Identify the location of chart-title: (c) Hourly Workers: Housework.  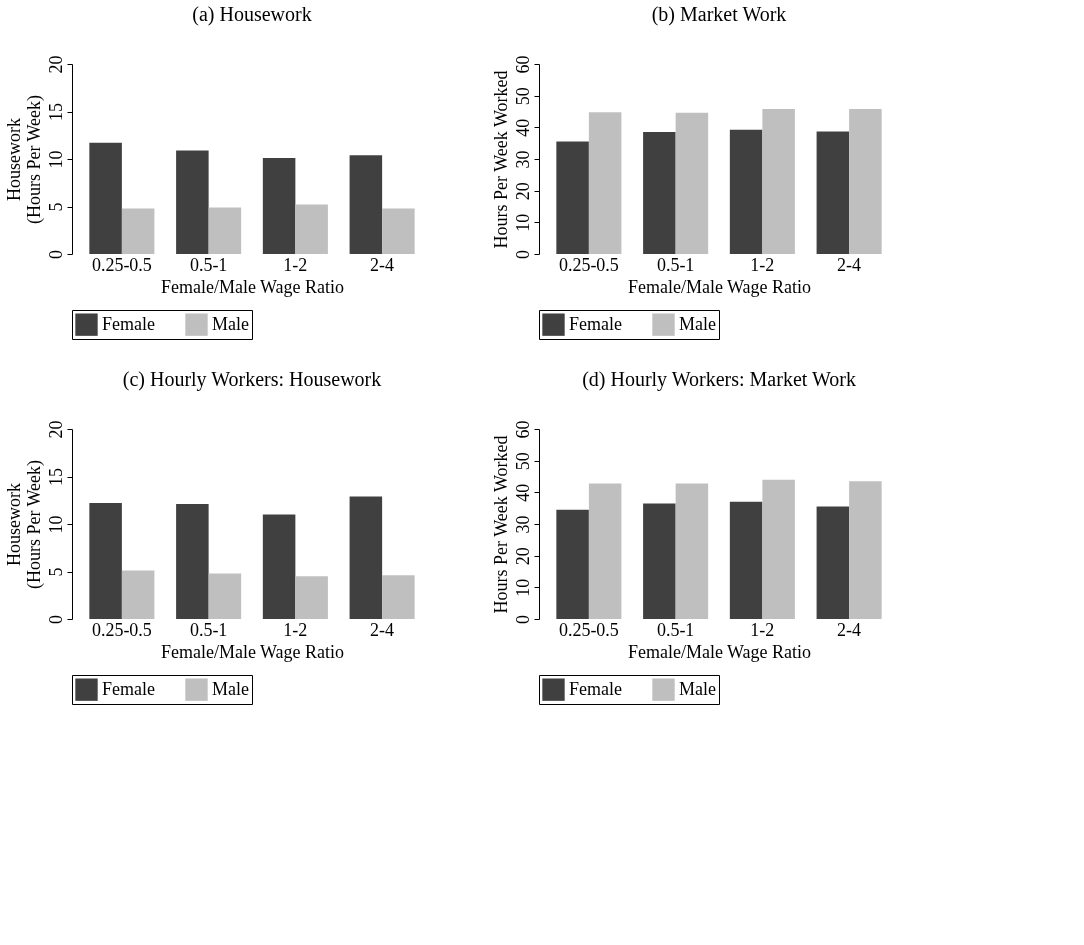
(252, 379).